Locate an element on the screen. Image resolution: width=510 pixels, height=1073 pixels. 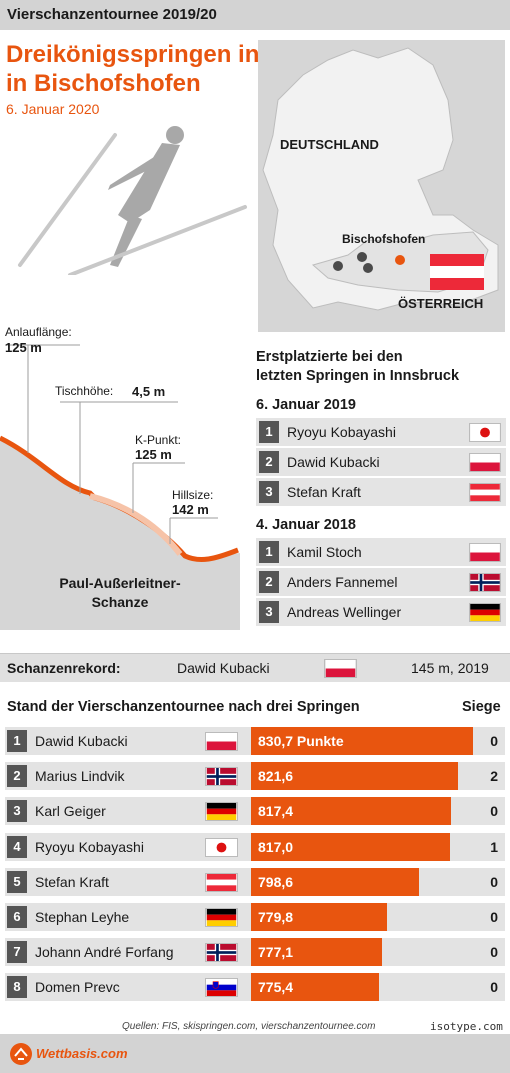
event-date: 6. Januar 2020 is located at coordinates (53, 109).